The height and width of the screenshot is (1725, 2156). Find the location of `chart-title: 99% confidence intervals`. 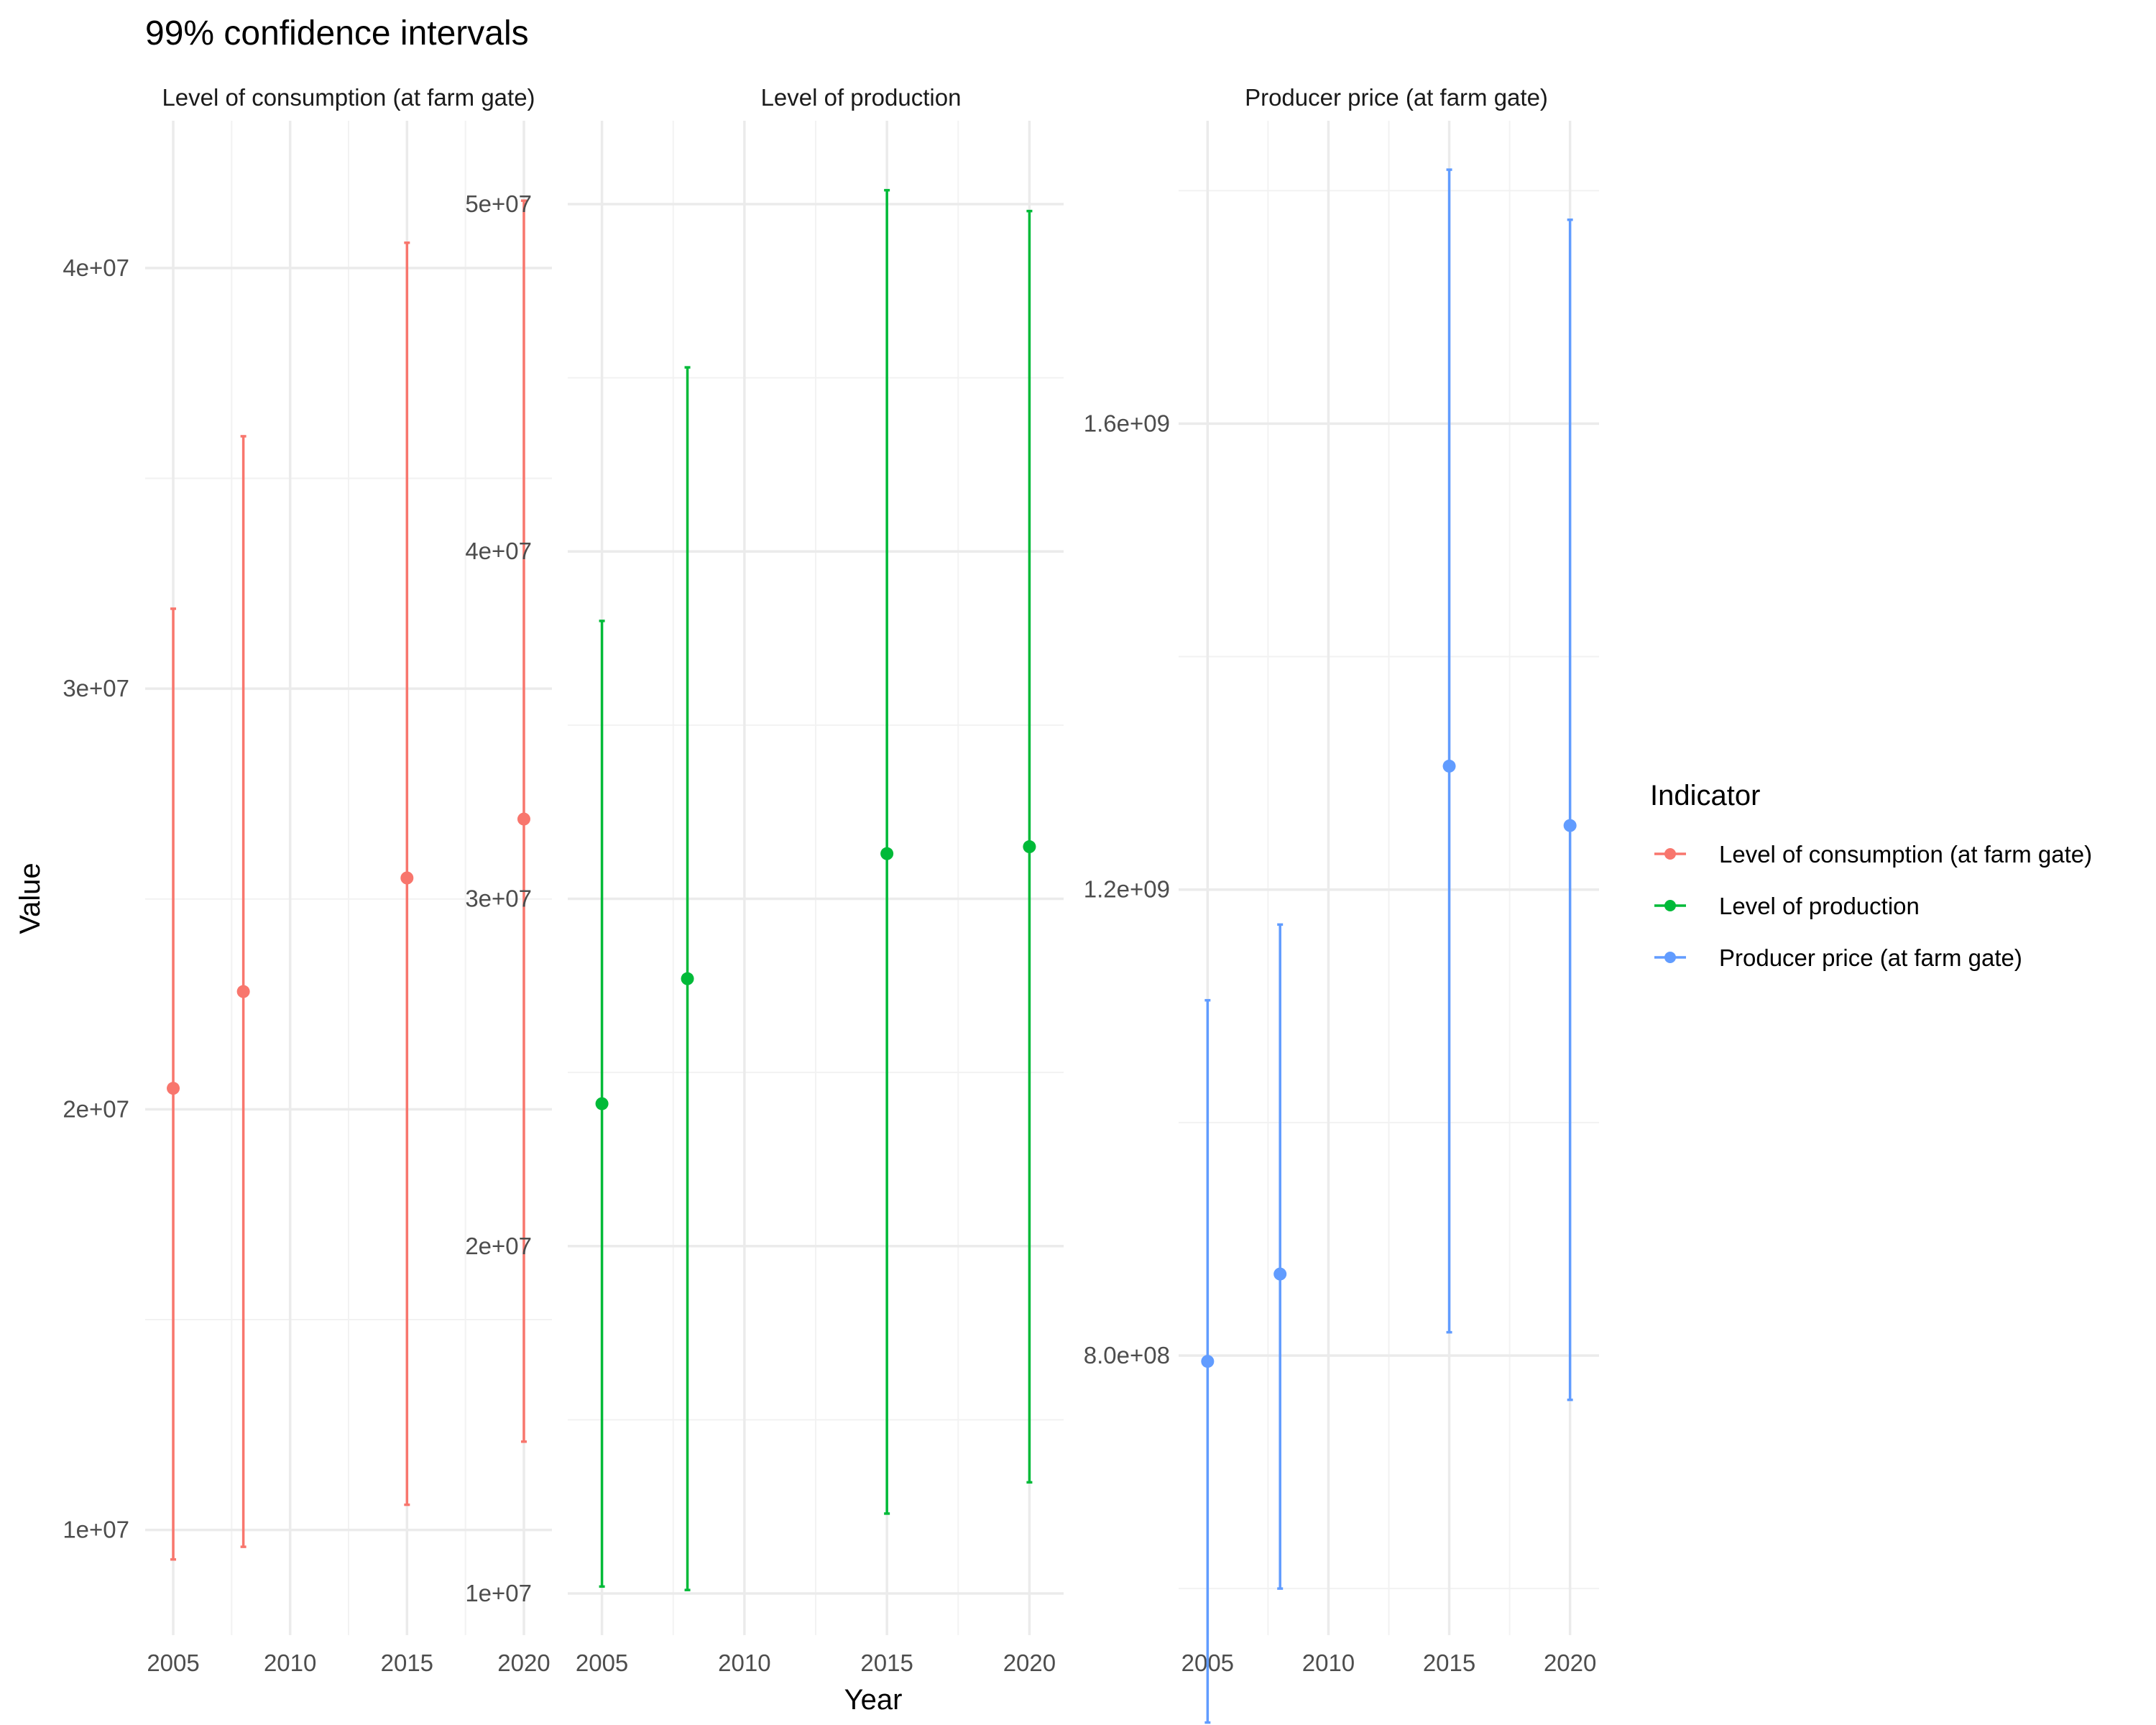

chart-title: 99% confidence intervals is located at coordinates (337, 33).